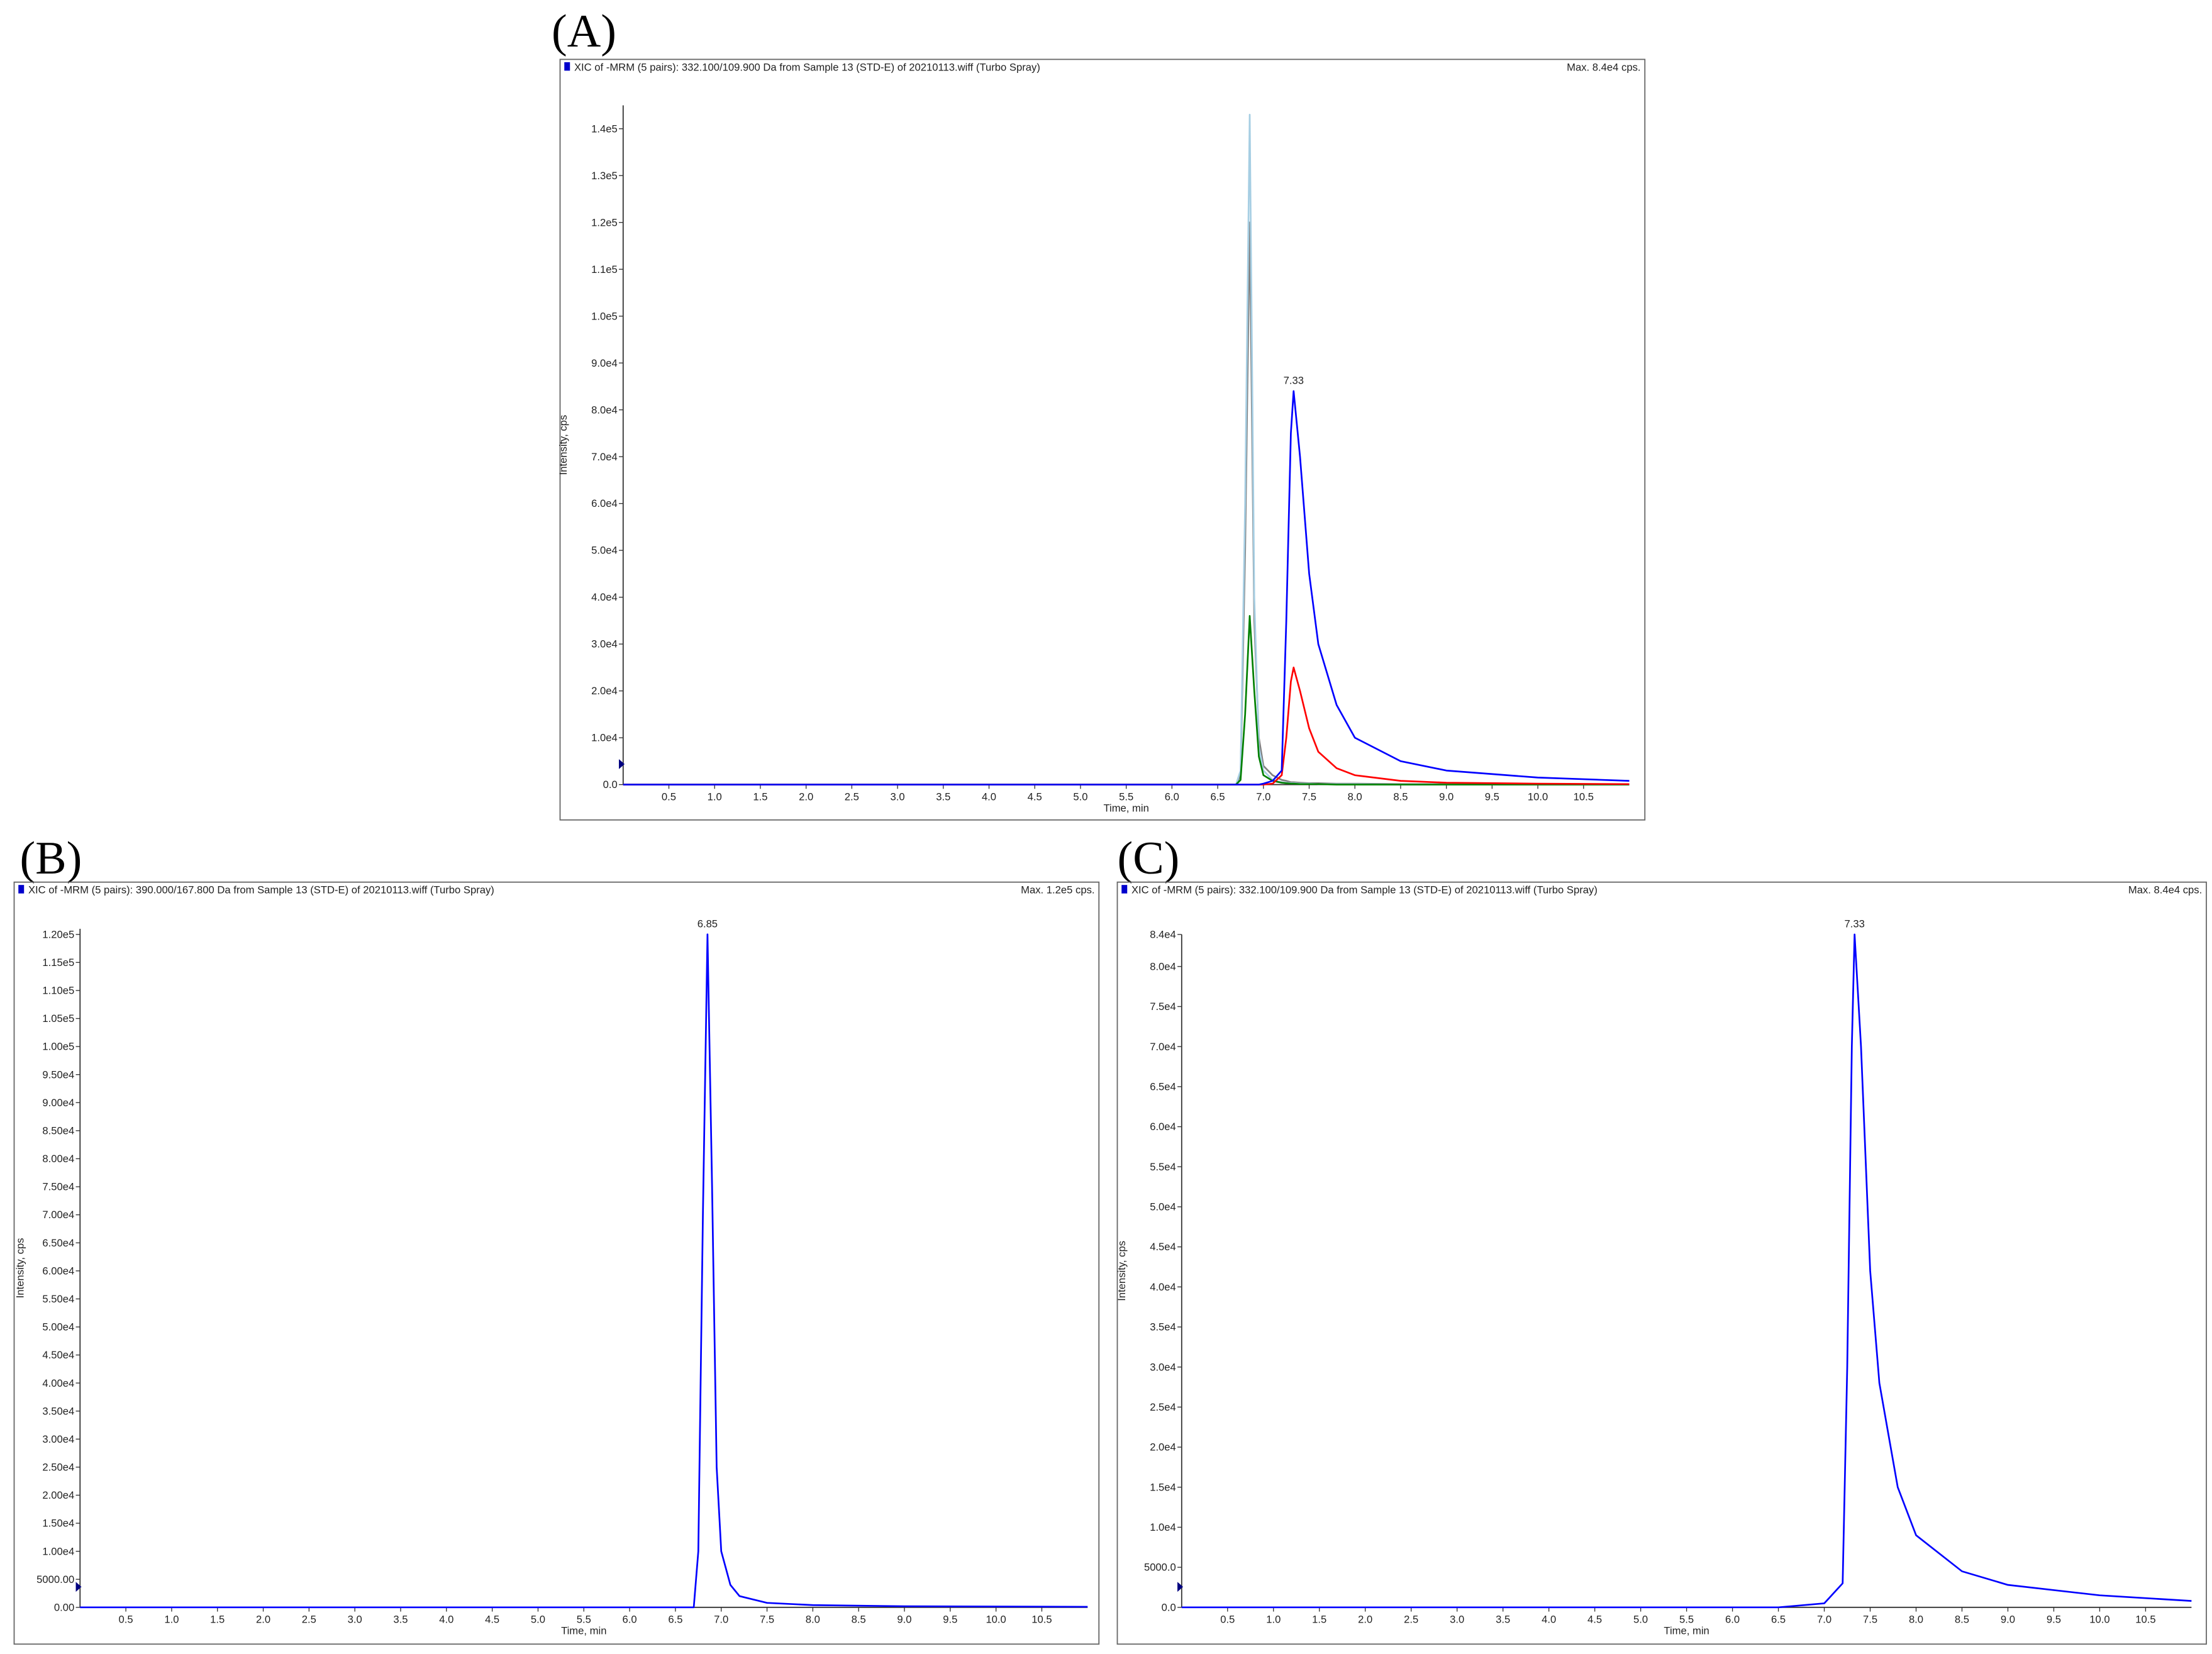 The image size is (2212, 1654). Describe the element at coordinates (58, 1130) in the screenshot. I see `y-tick-label: 8.50e4` at that location.